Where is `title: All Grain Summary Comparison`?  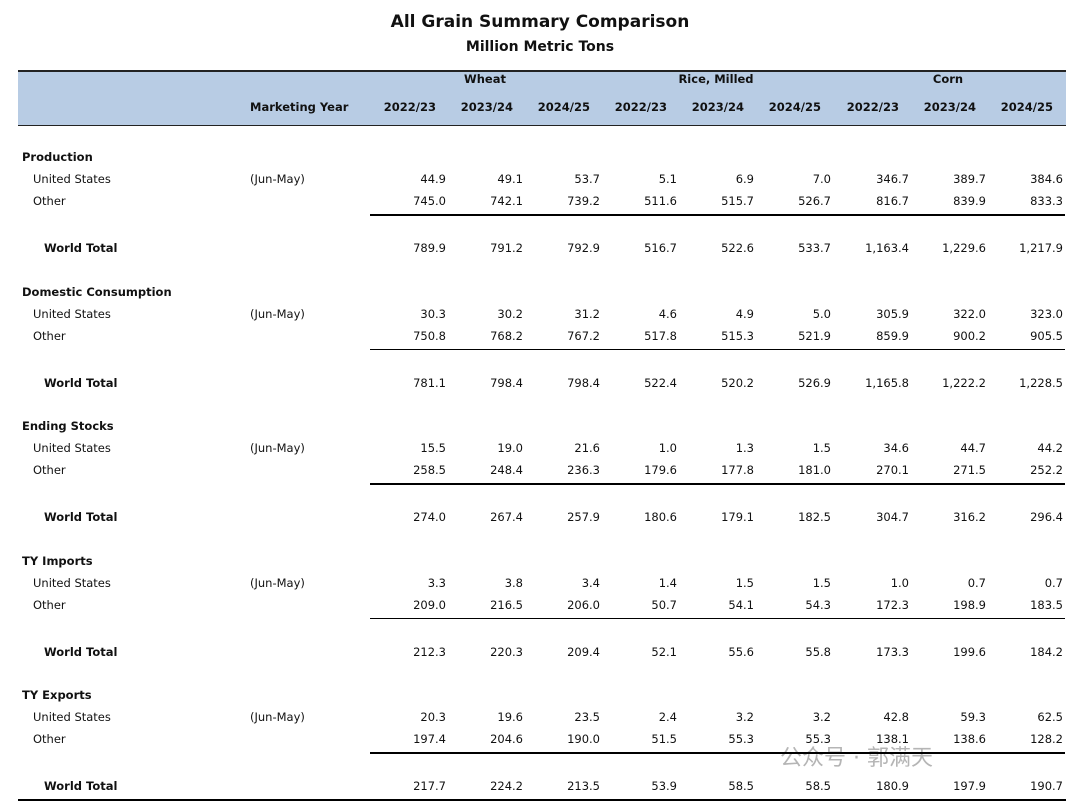 title: All Grain Summary Comparison is located at coordinates (540, 22).